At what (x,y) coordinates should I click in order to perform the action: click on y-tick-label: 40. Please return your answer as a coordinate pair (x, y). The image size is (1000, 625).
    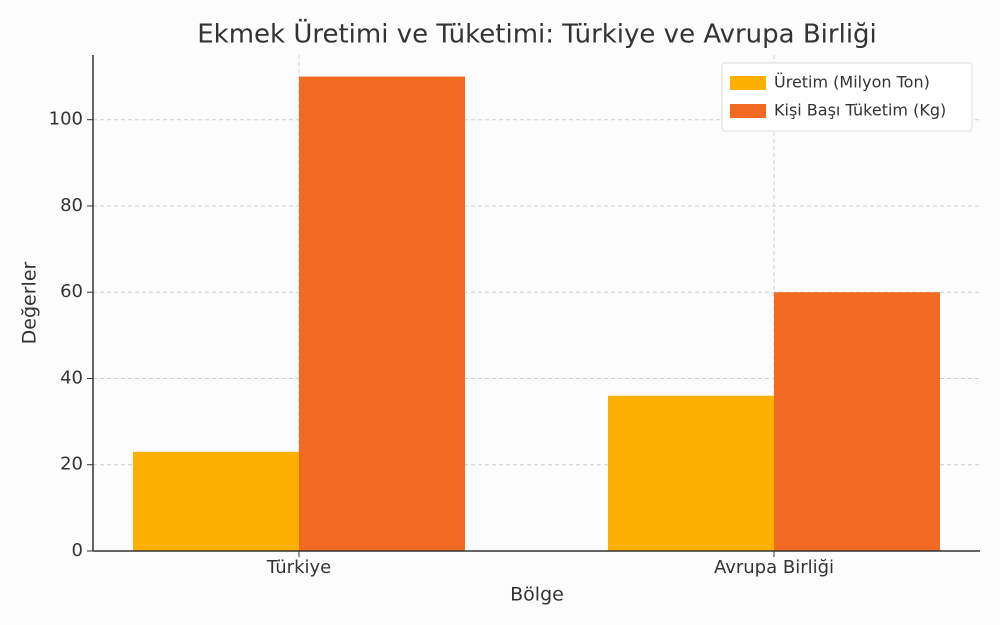
    Looking at the image, I should click on (71, 377).